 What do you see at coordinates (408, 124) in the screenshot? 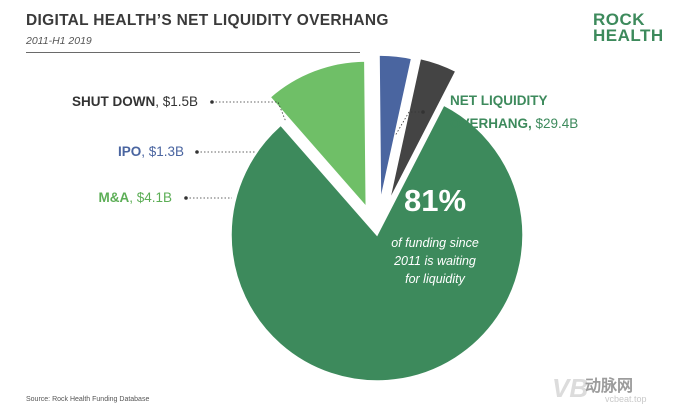
I see `leader-line-net-liquidity-overhang` at bounding box center [408, 124].